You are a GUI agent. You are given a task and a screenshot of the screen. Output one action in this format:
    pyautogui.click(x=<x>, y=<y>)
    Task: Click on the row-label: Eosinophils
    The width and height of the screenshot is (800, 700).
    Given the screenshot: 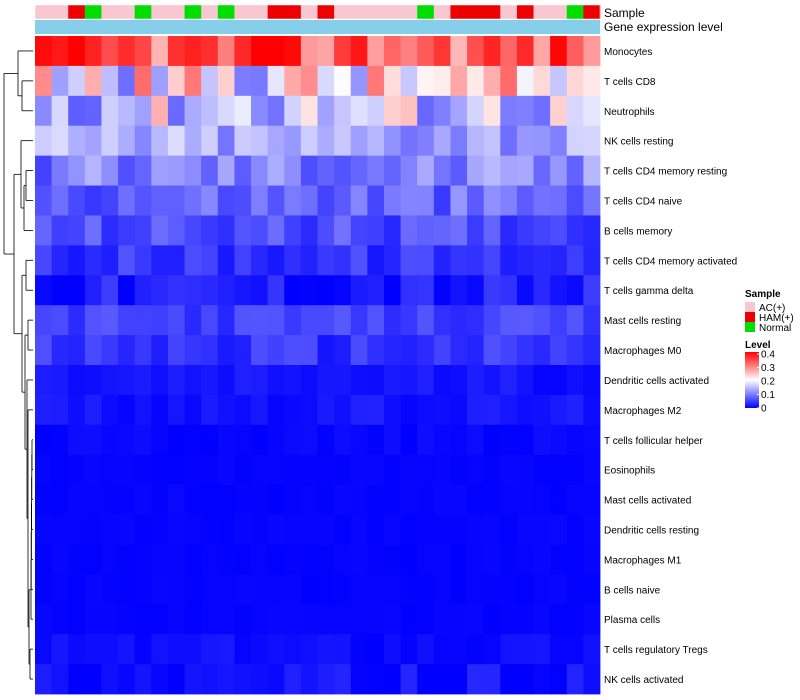 What is the action you would take?
    pyautogui.click(x=629, y=471)
    